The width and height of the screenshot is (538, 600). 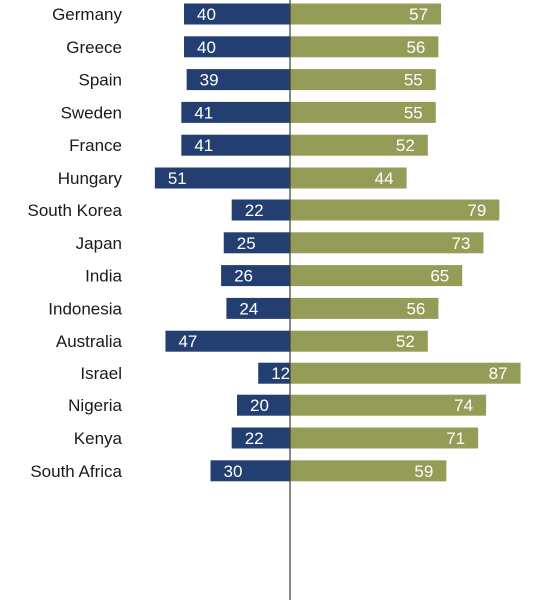 What do you see at coordinates (364, 47) in the screenshot?
I see `bar-right-greece` at bounding box center [364, 47].